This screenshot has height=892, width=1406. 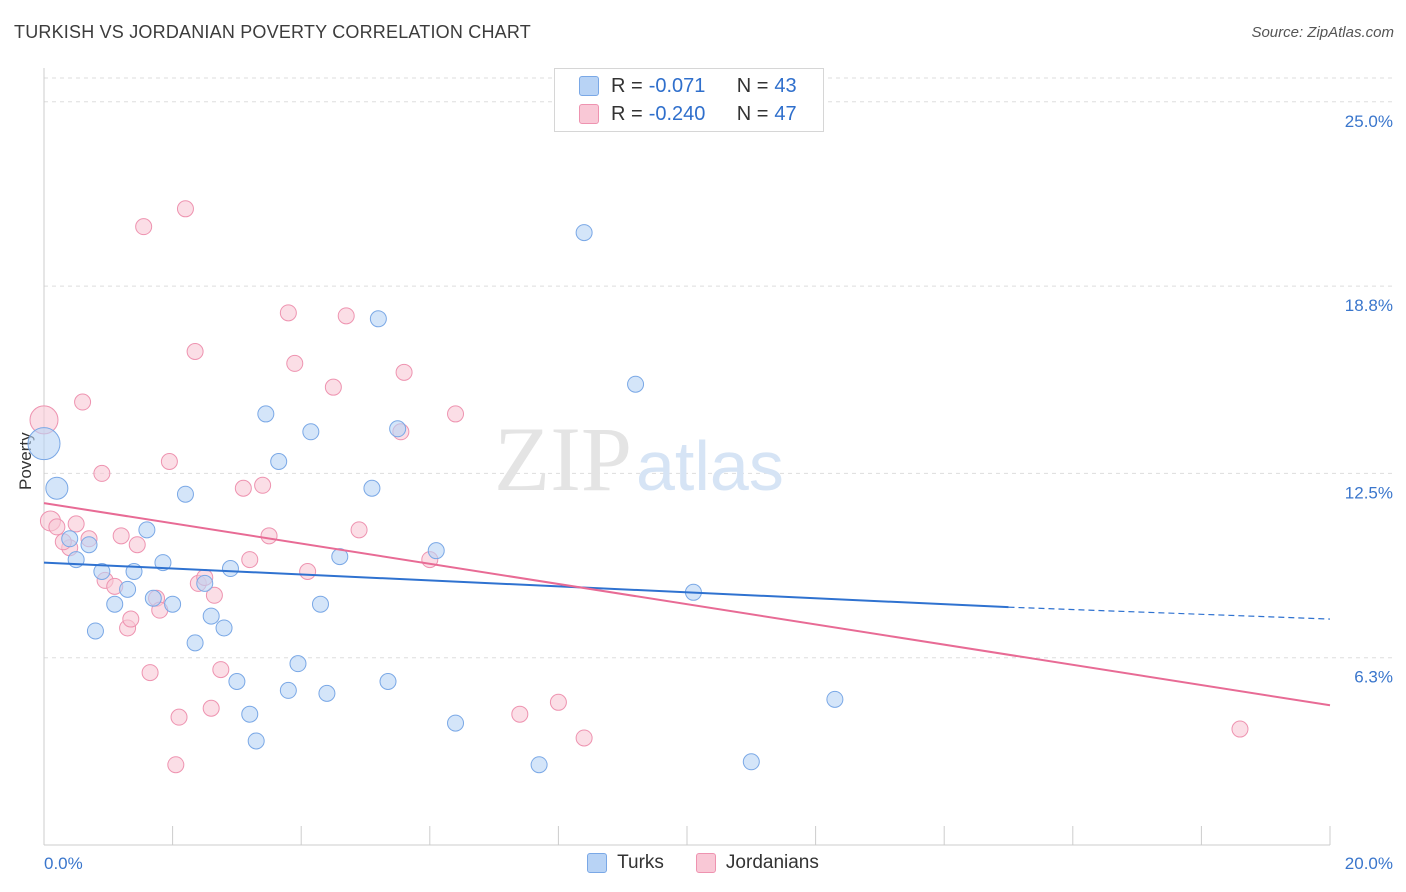 I want to click on n-value: 43, so click(x=785, y=85).